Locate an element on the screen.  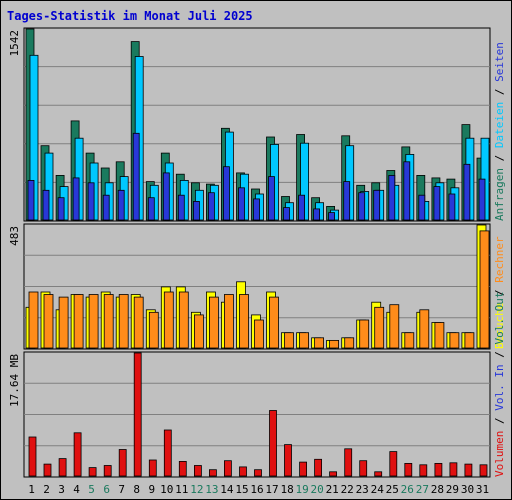
day-label-19: 19 is located at coordinates (301, 489).